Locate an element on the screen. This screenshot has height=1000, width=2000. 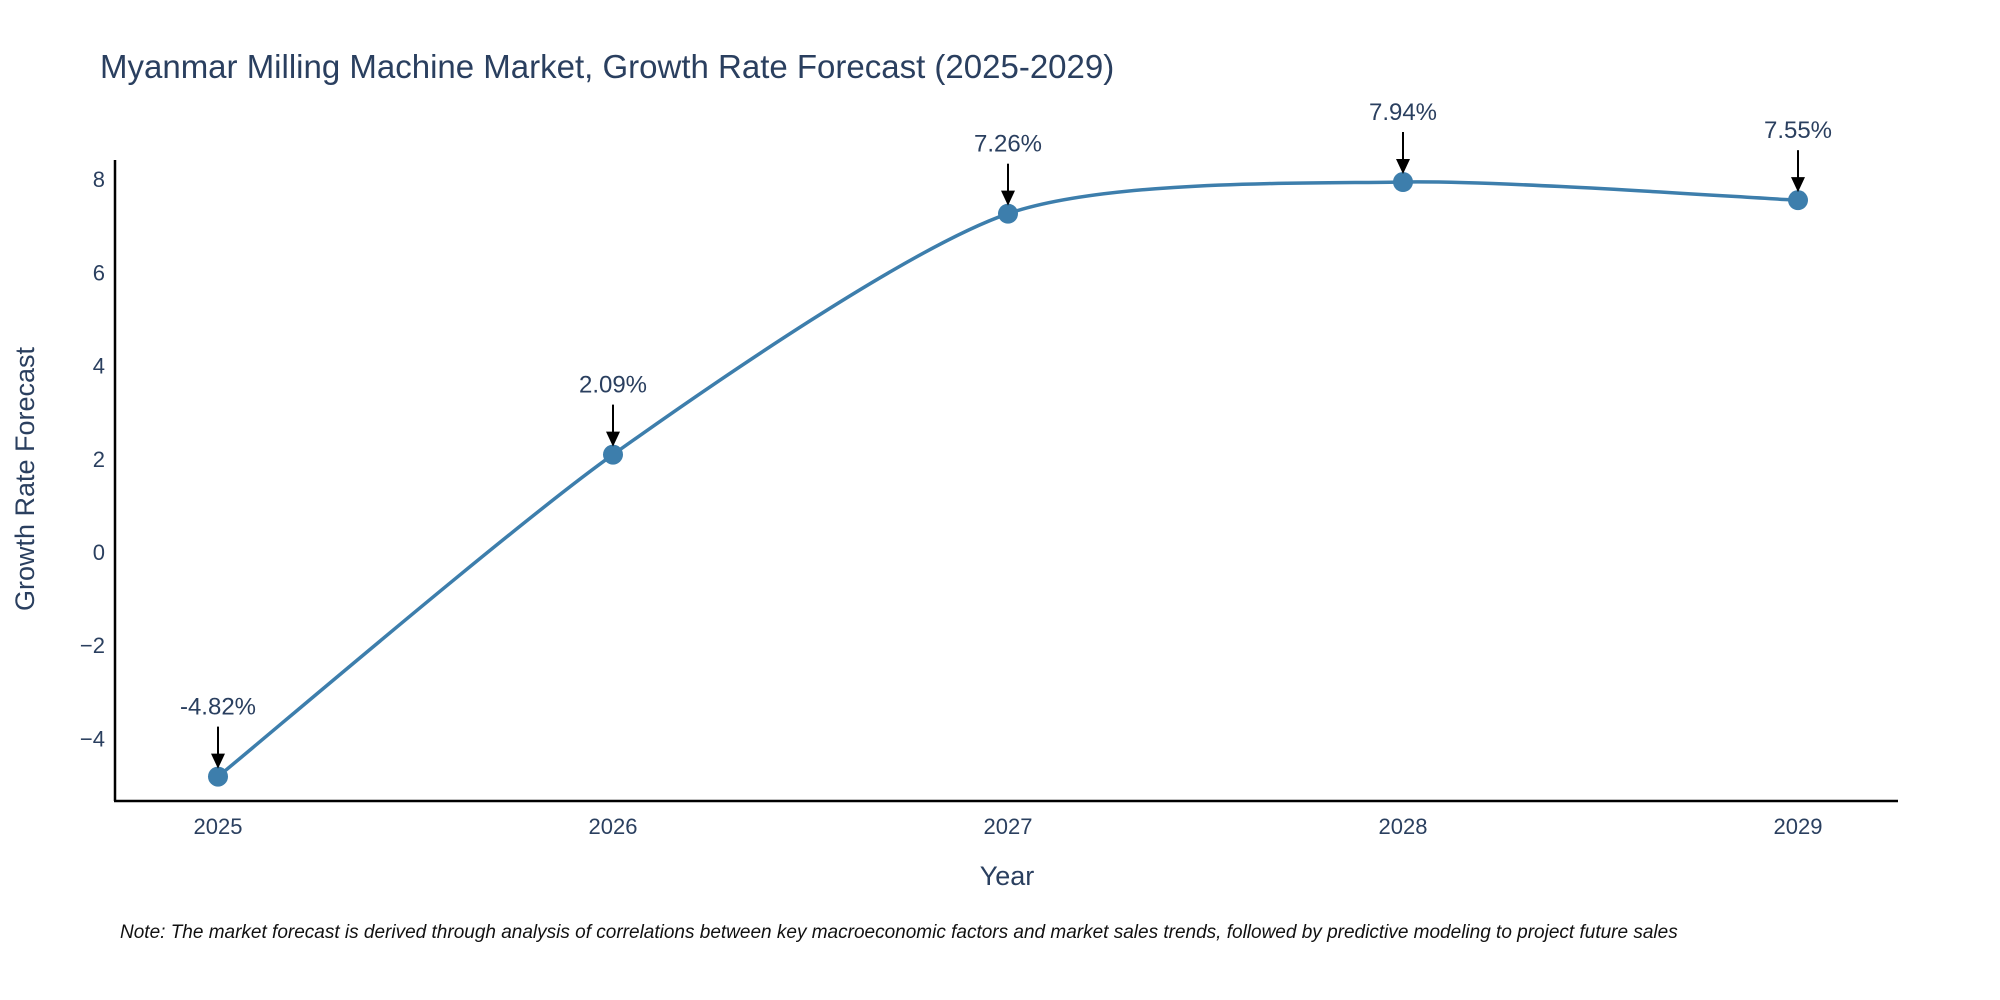
data-label: 7.94% is located at coordinates (1403, 112).